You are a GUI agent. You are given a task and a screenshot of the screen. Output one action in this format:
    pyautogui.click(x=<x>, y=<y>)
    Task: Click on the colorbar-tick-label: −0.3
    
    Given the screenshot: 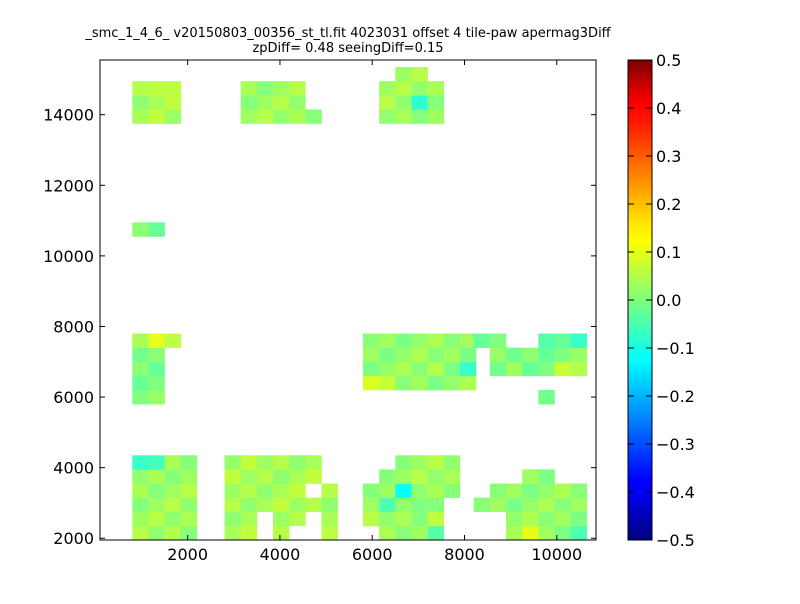 What is the action you would take?
    pyautogui.click(x=675, y=444)
    